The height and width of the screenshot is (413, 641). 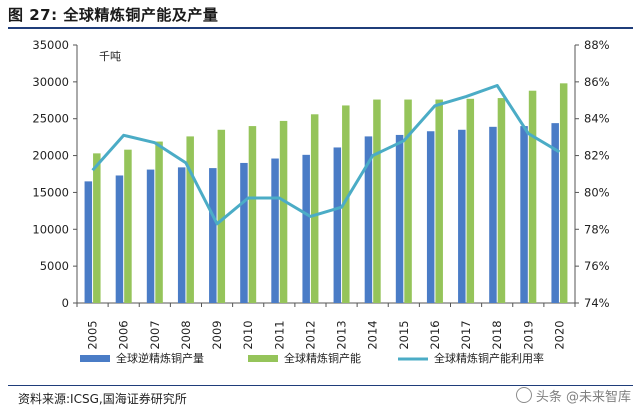 I want to click on watermark-logo-icon, so click(x=523, y=395).